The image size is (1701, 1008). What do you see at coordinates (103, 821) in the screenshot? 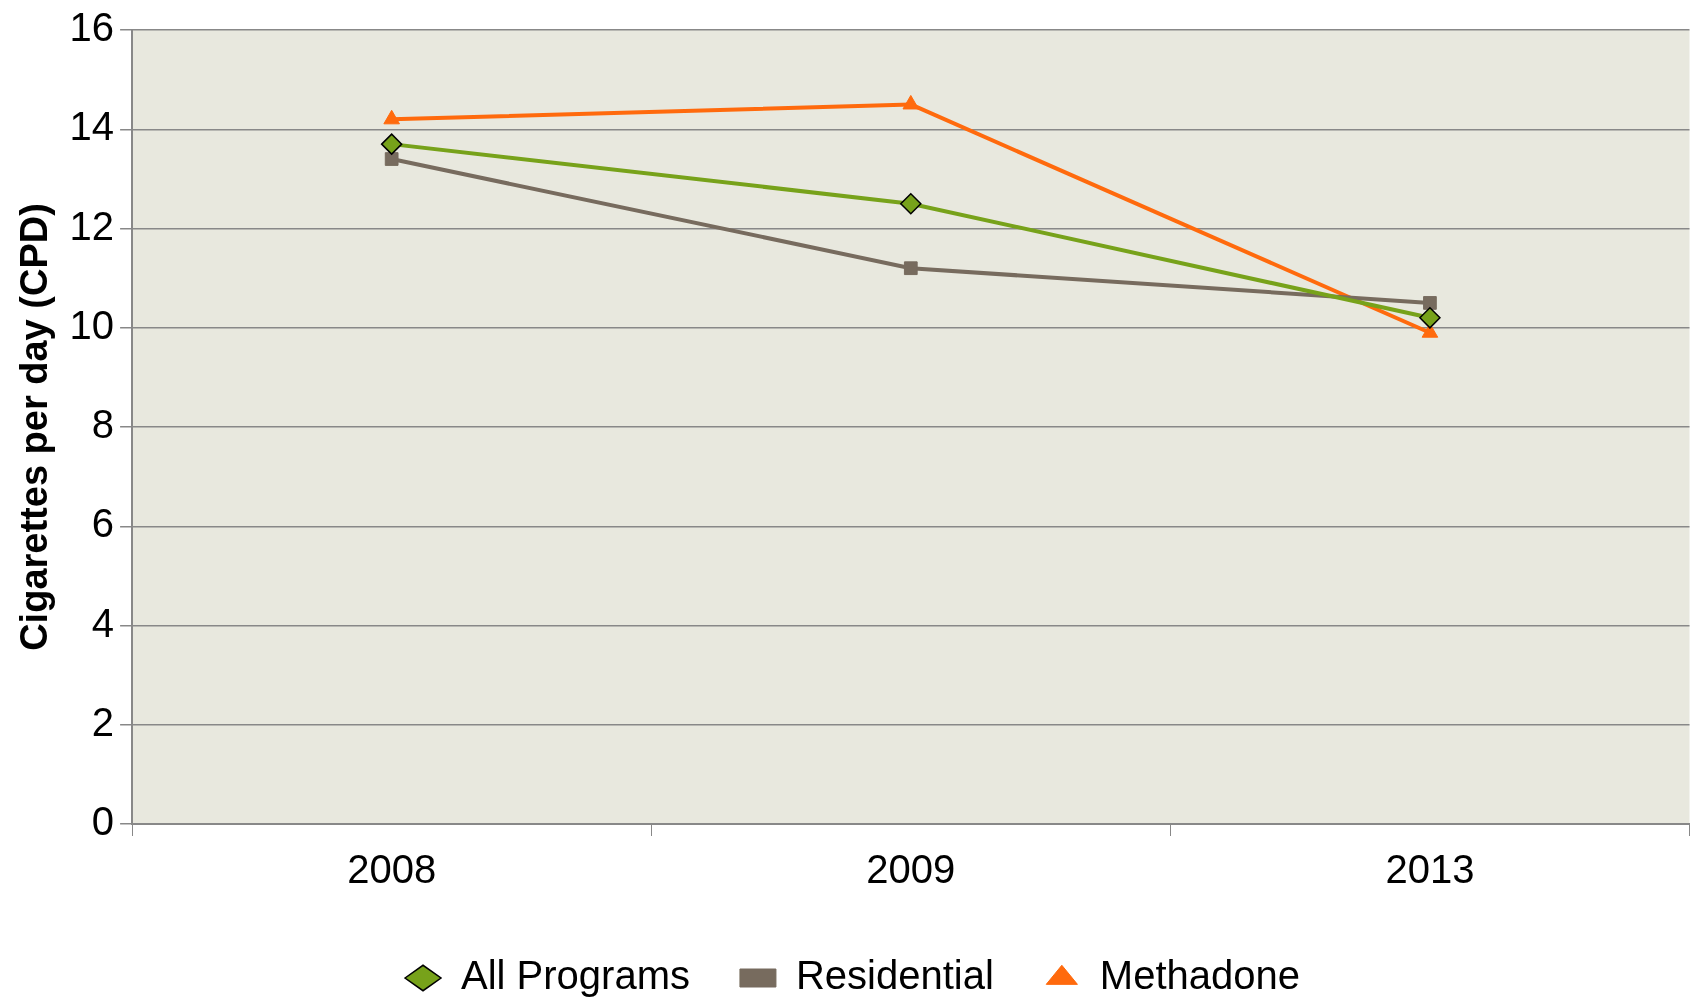
I see `y-tick-label: 0` at bounding box center [103, 821].